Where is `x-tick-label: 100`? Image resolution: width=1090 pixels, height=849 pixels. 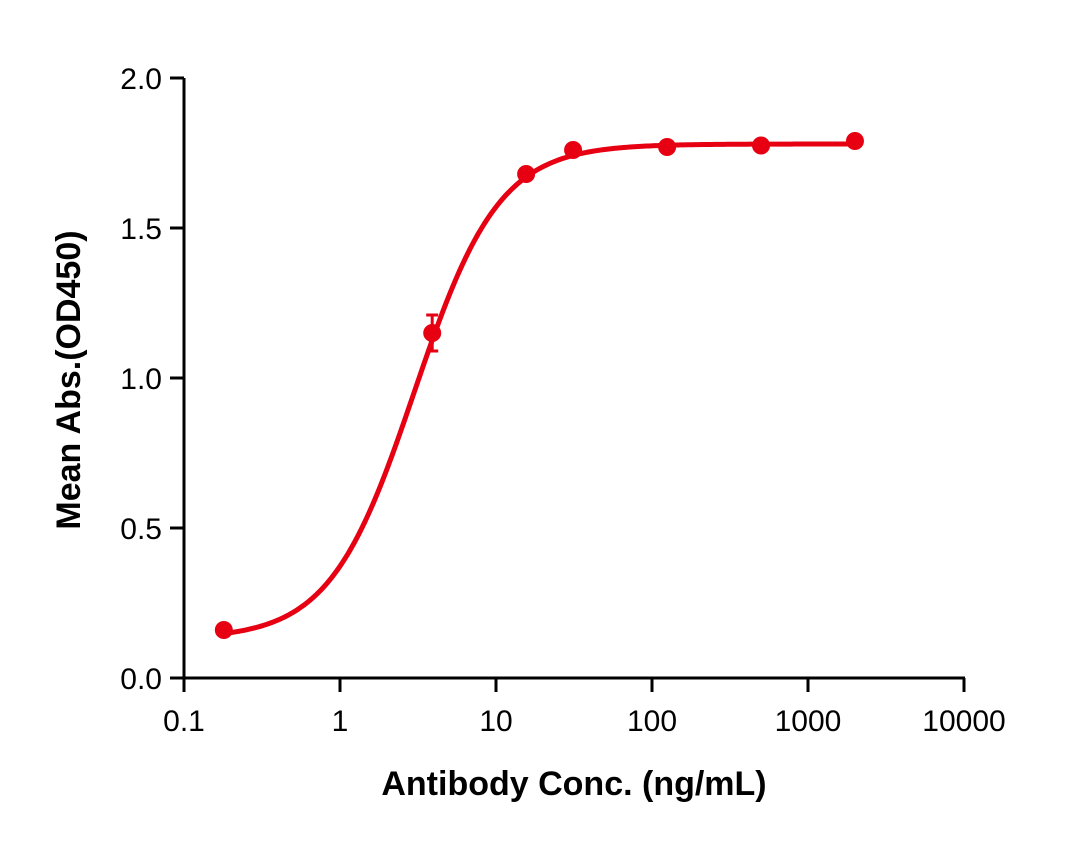
x-tick-label: 100 is located at coordinates (652, 721).